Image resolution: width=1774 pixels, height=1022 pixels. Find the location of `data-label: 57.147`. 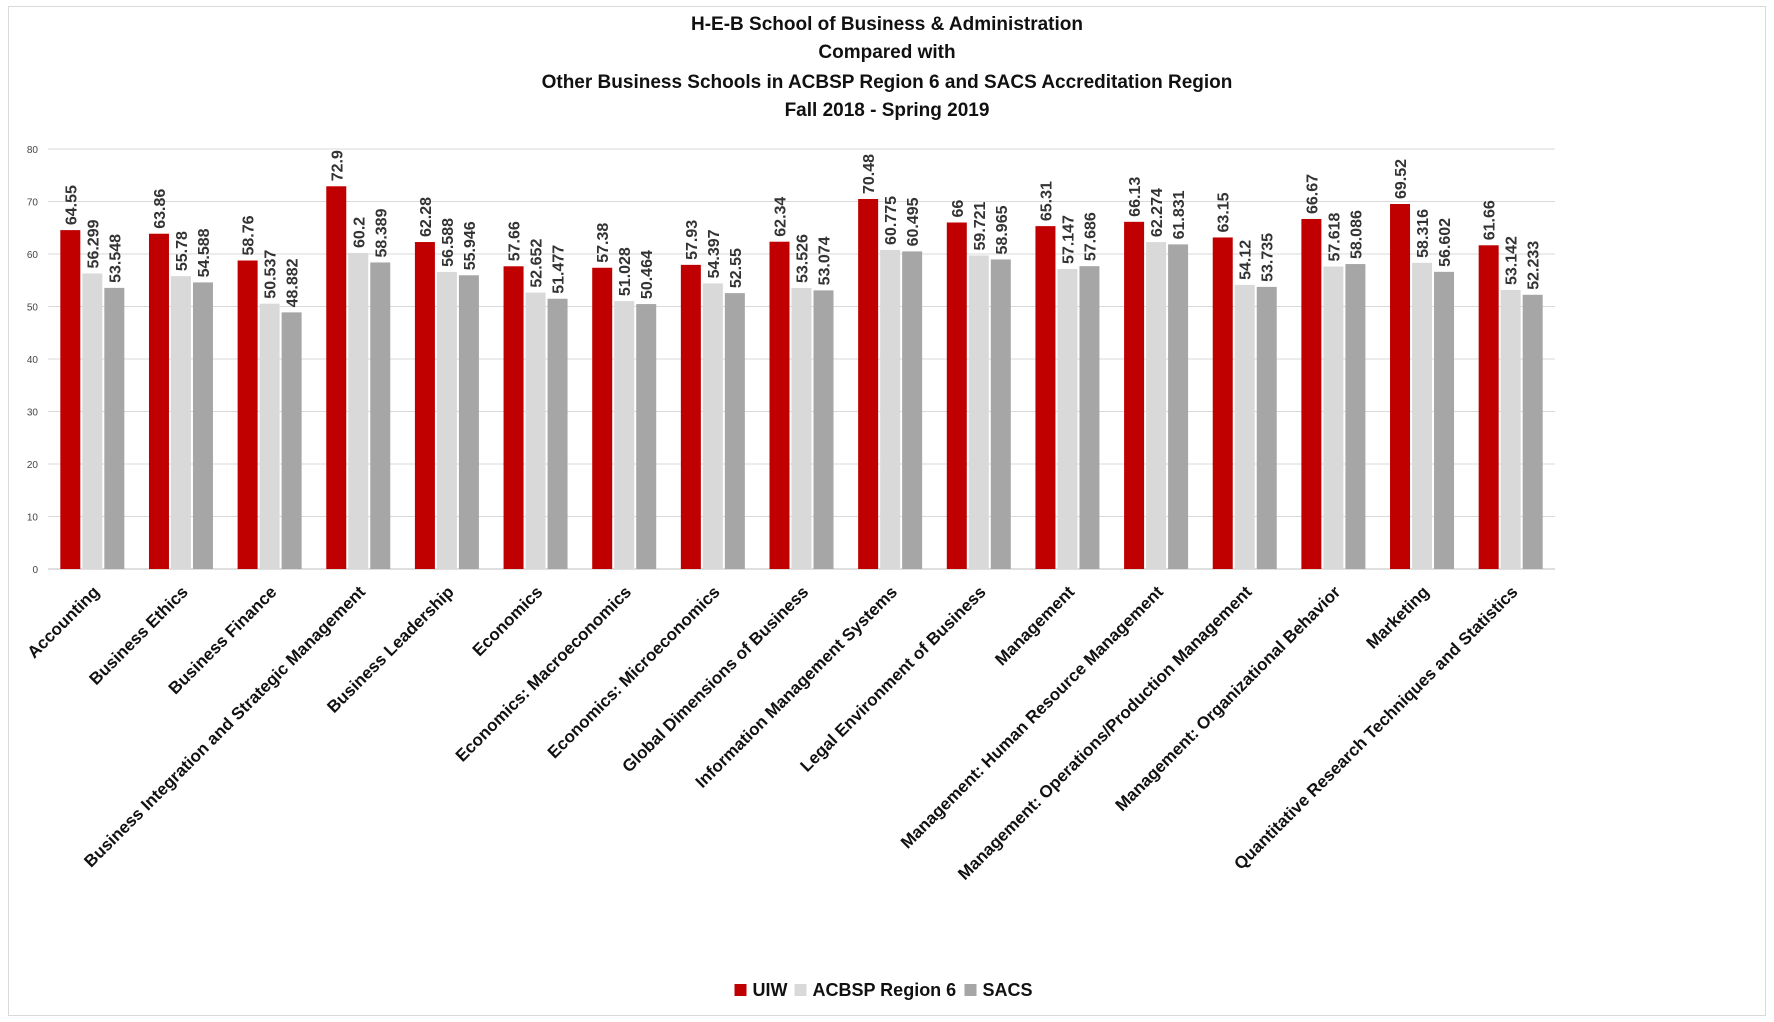

data-label: 57.147 is located at coordinates (1068, 239).